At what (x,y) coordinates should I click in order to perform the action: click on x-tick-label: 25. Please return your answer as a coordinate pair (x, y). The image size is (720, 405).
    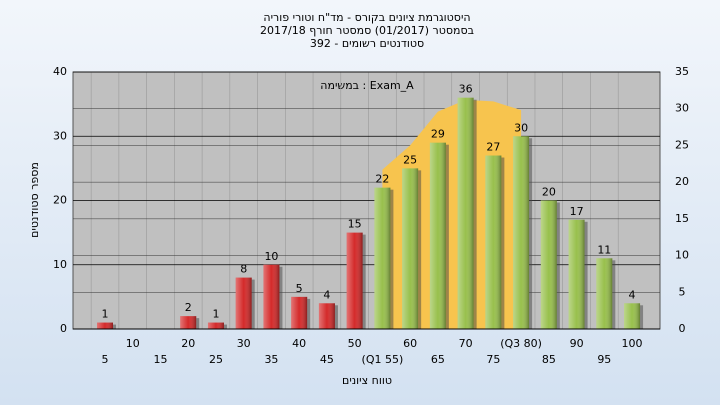
    Looking at the image, I should click on (216, 359).